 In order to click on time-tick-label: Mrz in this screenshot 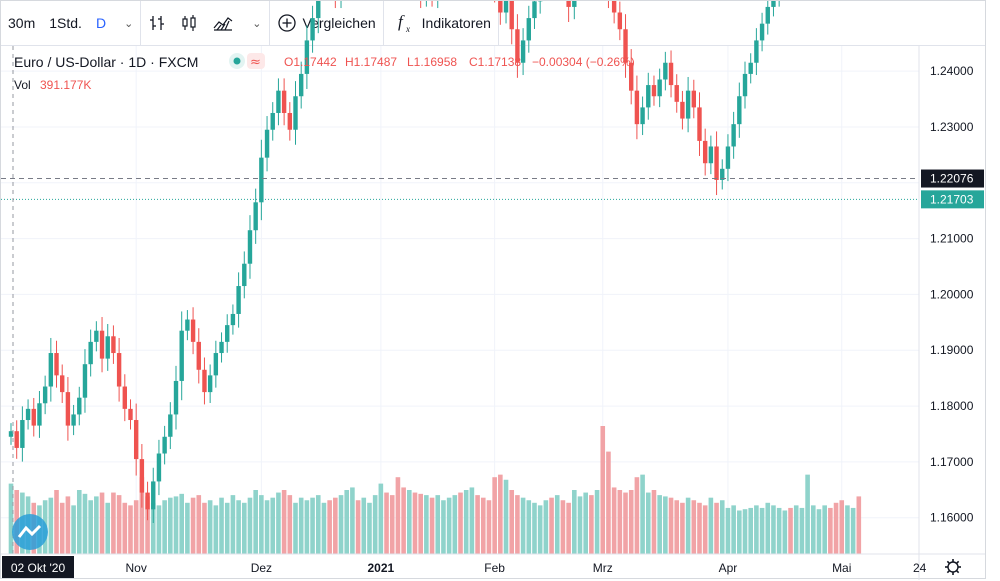, I will do `click(603, 568)`.